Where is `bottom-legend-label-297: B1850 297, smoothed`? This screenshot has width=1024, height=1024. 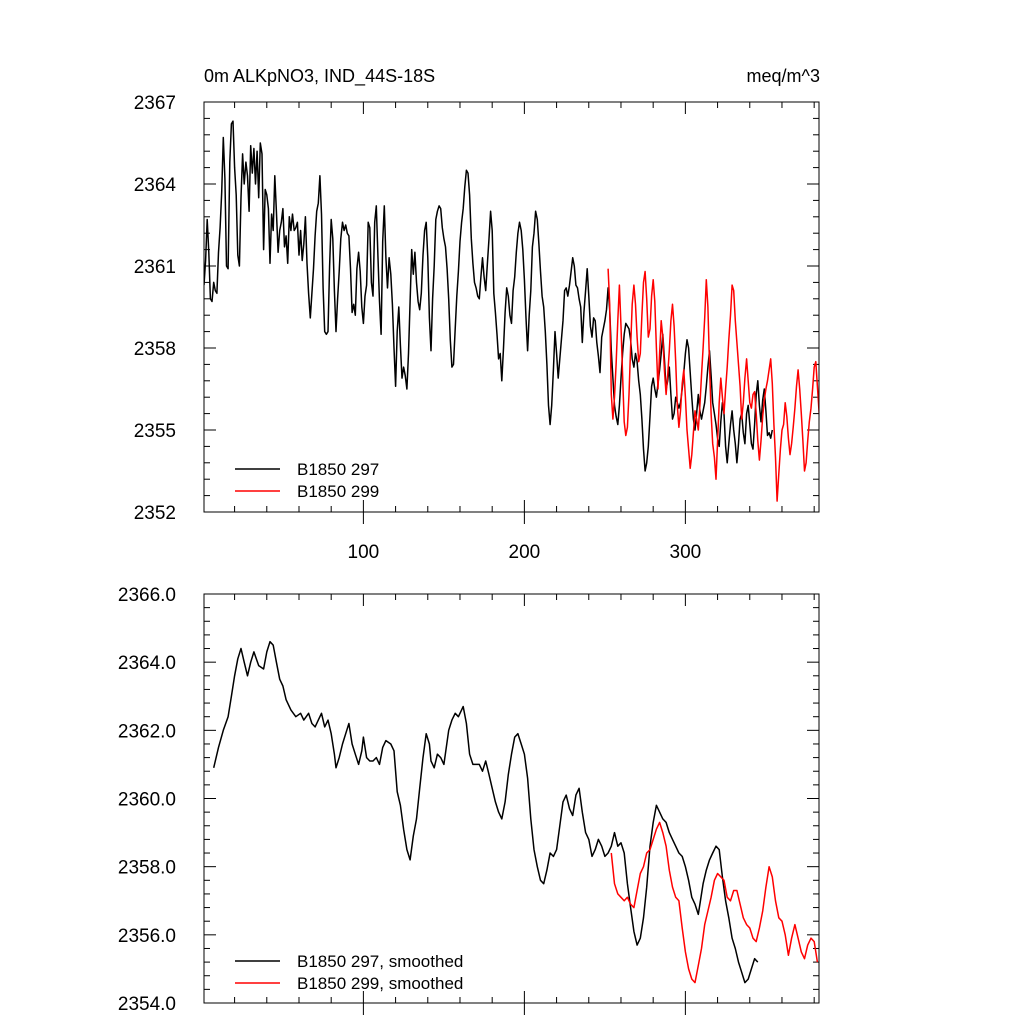
bottom-legend-label-297: B1850 297, smoothed is located at coordinates (380, 961).